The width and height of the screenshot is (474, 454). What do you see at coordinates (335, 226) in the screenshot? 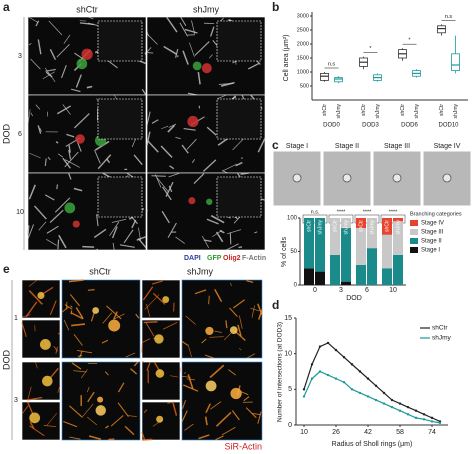
I see `bar-label: shCtr` at bounding box center [335, 226].